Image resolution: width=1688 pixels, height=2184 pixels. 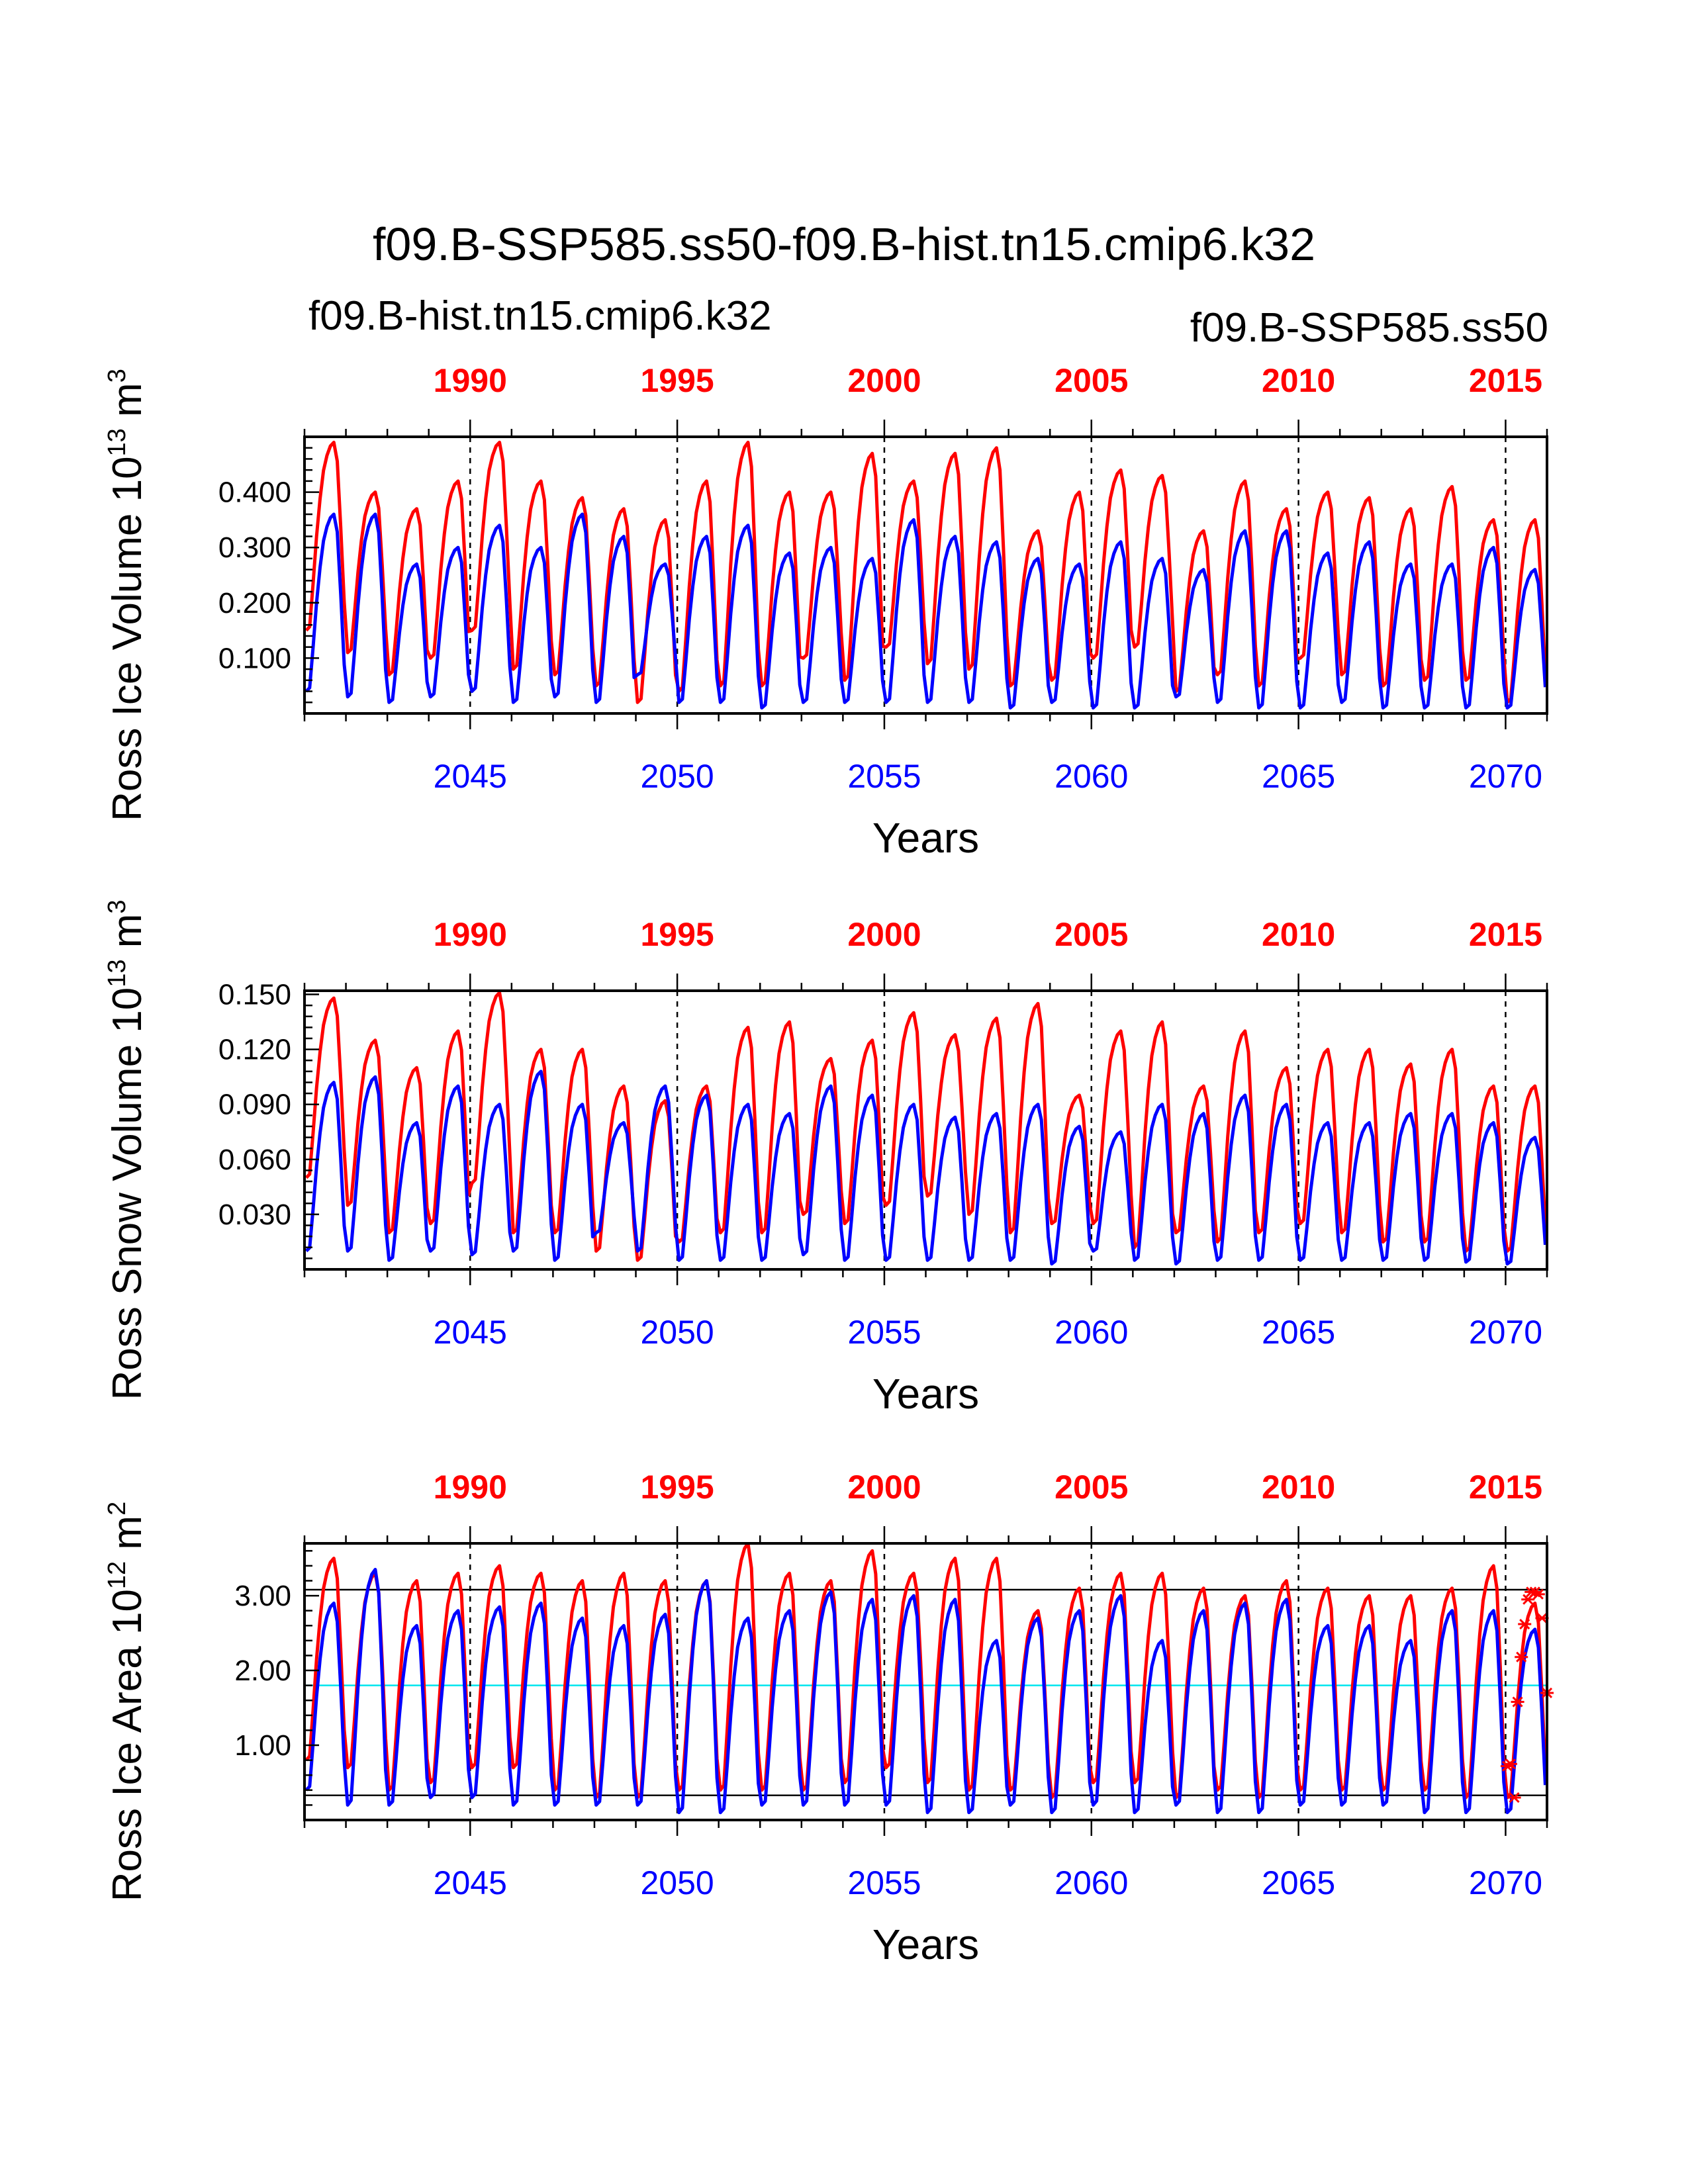 What do you see at coordinates (1369, 328) in the screenshot?
I see `legend-blue-case: f09.B-SSP585.ss50` at bounding box center [1369, 328].